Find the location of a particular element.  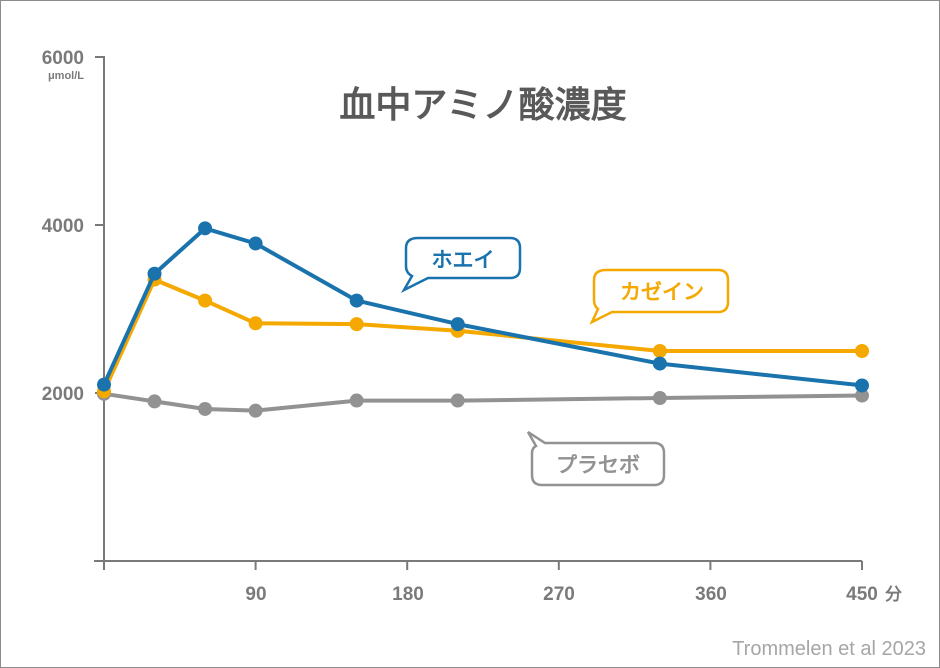

y-tick-label: 2000 is located at coordinates (63, 394).